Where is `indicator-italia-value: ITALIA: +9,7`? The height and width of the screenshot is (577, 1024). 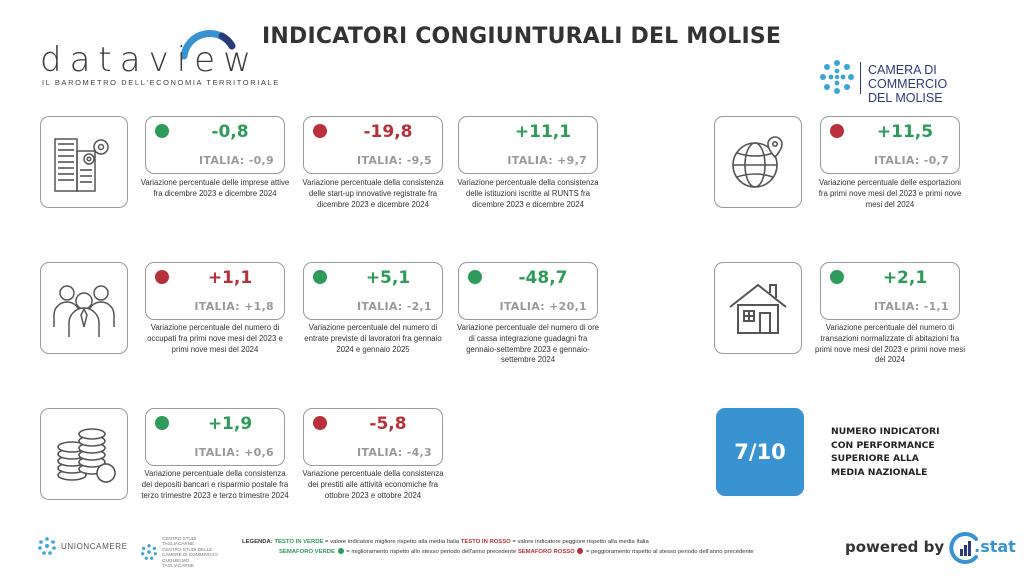 indicator-italia-value: ITALIA: +9,7 is located at coordinates (547, 160).